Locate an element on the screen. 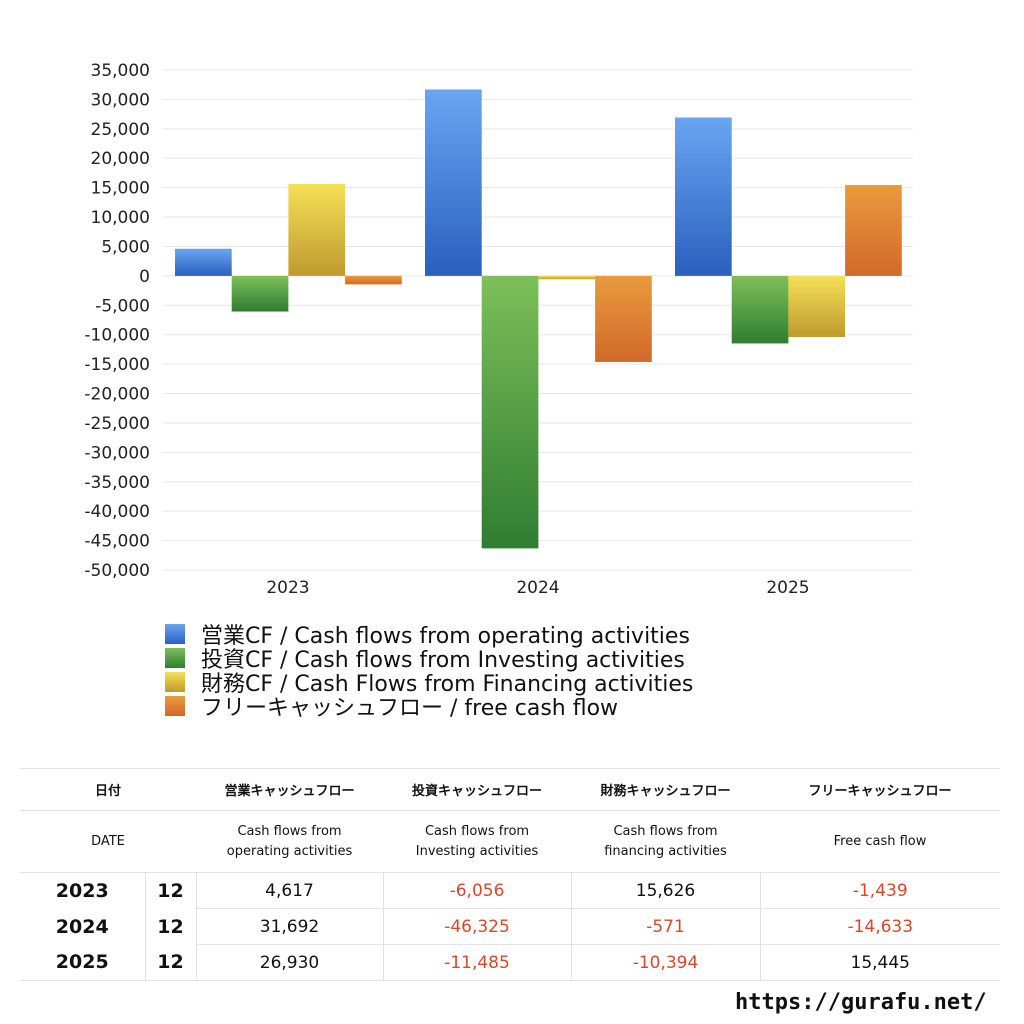 The image size is (1024, 1024). y-tick-label: 25,000 is located at coordinates (120, 130).